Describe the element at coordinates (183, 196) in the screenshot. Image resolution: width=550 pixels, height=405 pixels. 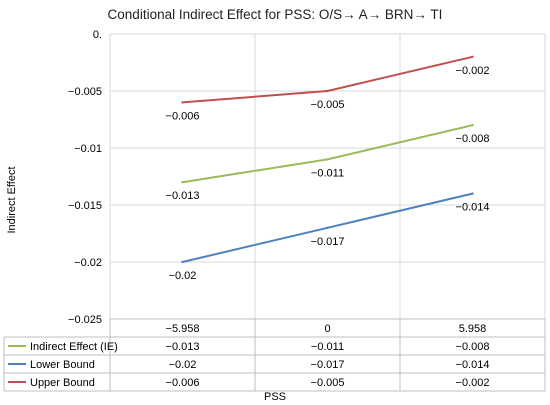
I see `data-label: −0.013` at that location.